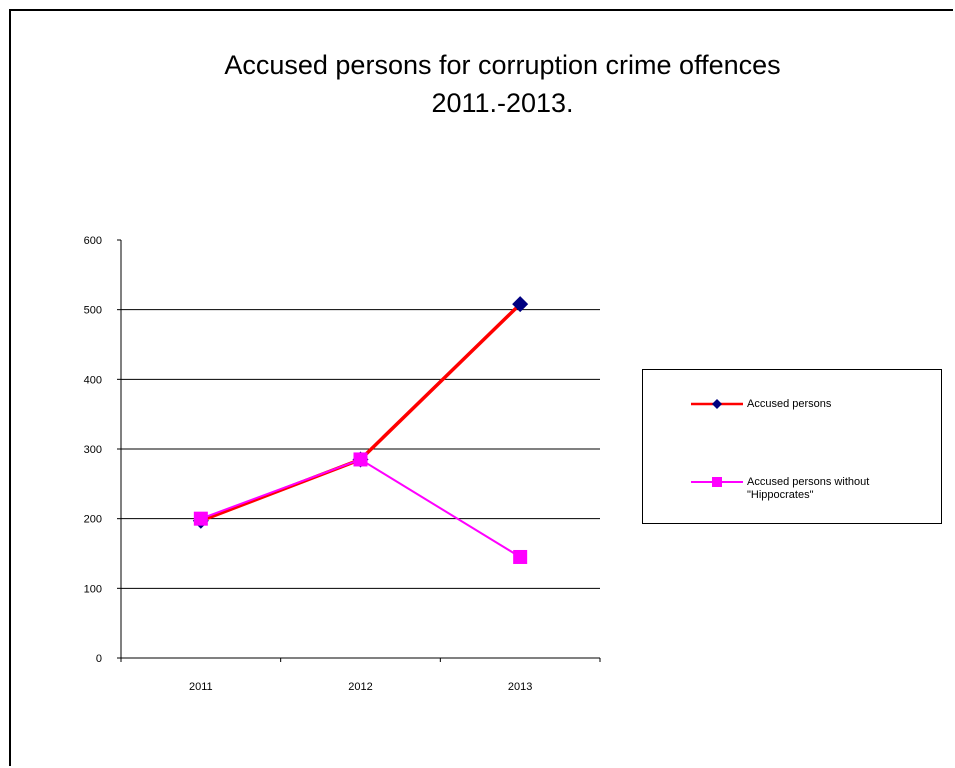 The width and height of the screenshot is (955, 768). Describe the element at coordinates (200, 518) in the screenshot. I see `series-1-point-2011` at that location.